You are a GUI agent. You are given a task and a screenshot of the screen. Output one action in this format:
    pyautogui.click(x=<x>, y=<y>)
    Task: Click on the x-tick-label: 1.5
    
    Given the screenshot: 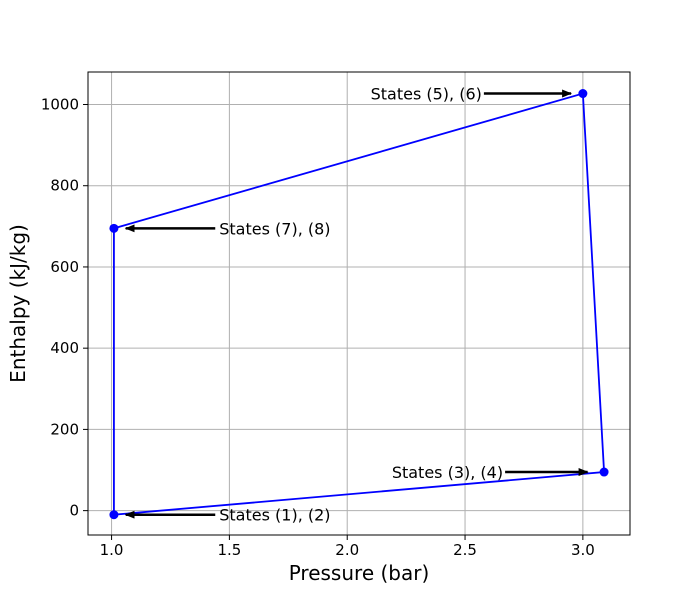 What is the action you would take?
    pyautogui.click(x=229, y=550)
    